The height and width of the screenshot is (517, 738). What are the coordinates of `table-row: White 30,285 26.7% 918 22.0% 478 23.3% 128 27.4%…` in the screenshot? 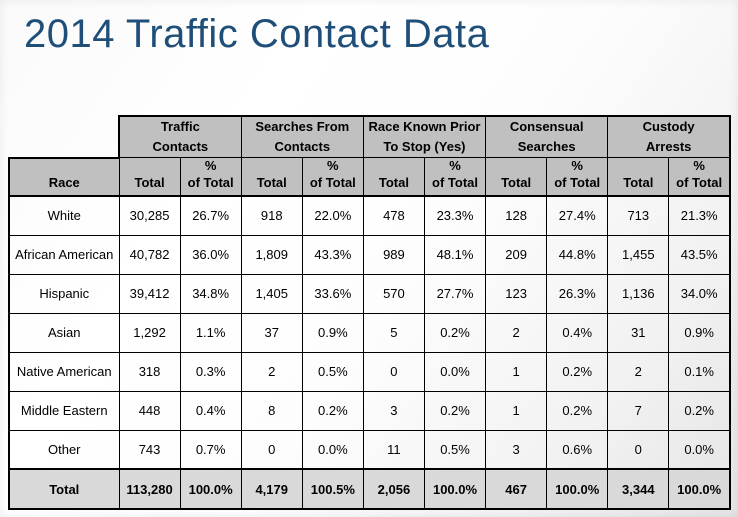 It's located at (370, 215).